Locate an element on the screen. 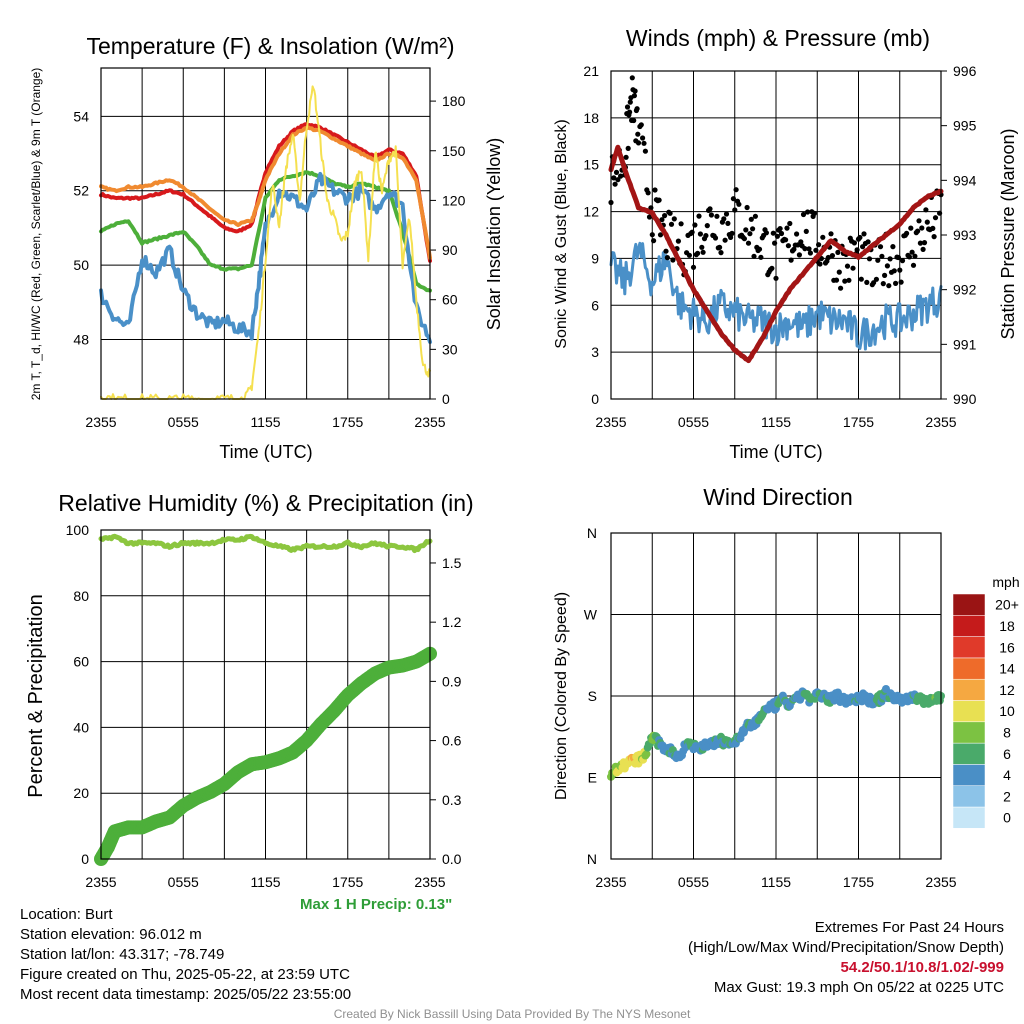 This screenshot has height=1024, width=1024. rh-ytick-right-label: 1.2 is located at coordinates (452, 622).